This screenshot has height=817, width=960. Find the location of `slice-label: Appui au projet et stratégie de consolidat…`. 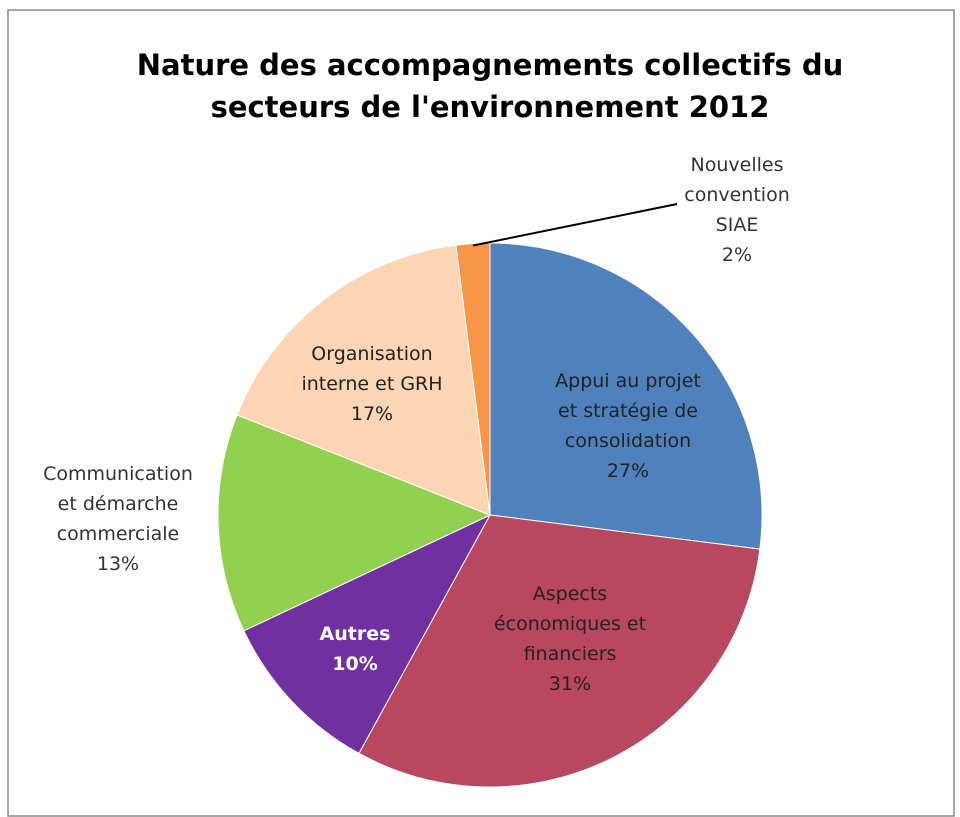

slice-label: Appui au projet et stratégie de consolidat… is located at coordinates (628, 411).